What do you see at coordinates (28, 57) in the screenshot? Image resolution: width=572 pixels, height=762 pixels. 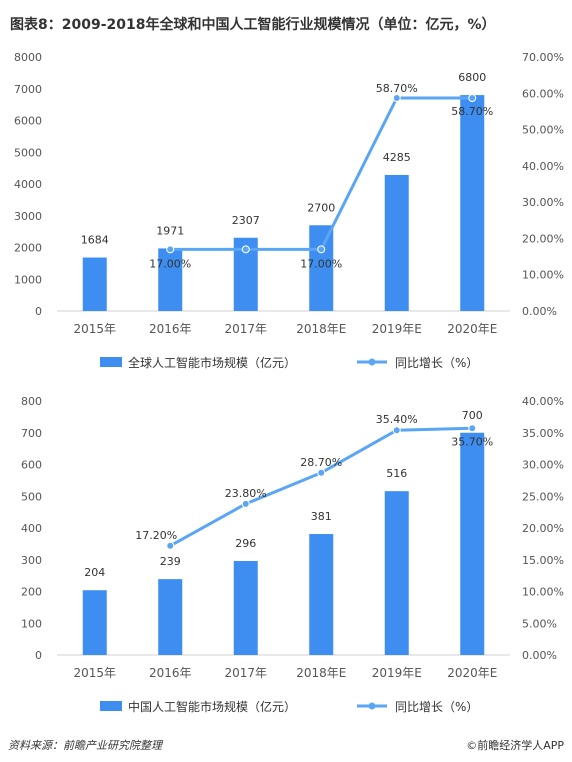 I see `y-tick-label: 8000` at bounding box center [28, 57].